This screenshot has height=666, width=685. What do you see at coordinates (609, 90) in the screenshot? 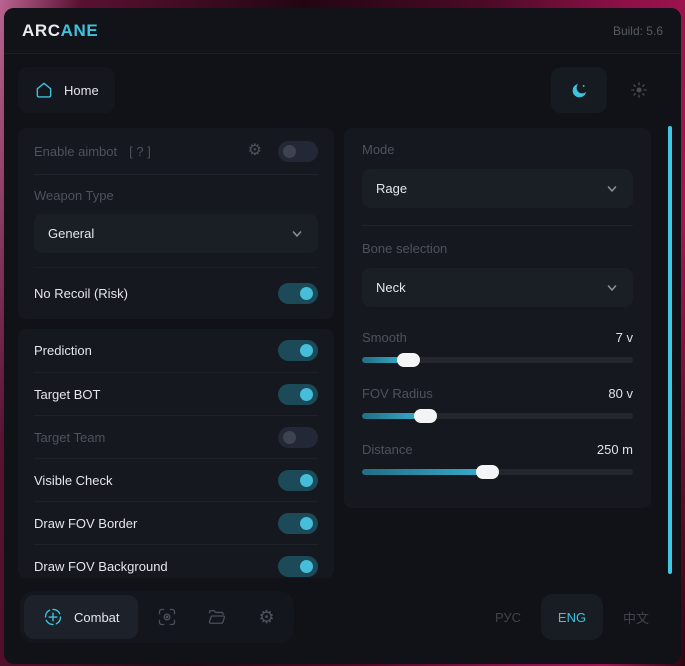
I see `theme-switcher` at bounding box center [609, 90].